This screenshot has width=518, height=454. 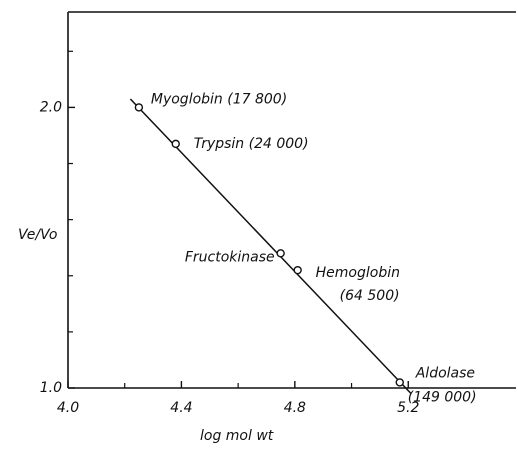 I want to click on x-tick-label: 4.0, so click(x=68, y=408).